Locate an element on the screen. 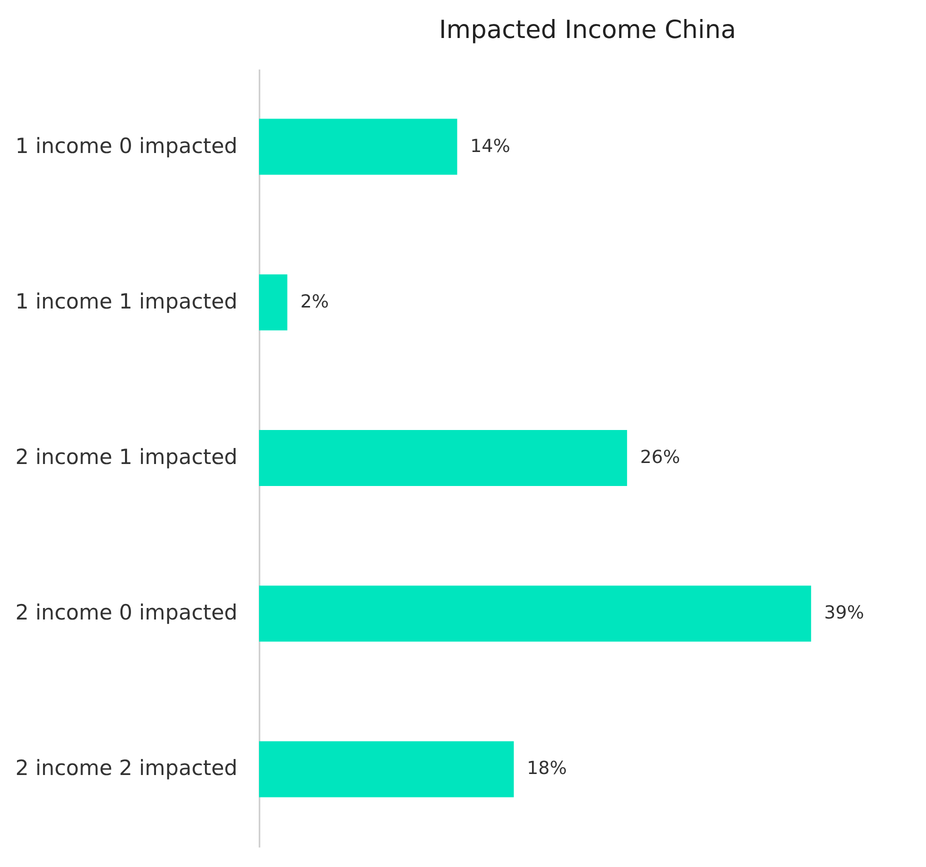  data-label: 39% is located at coordinates (844, 613).